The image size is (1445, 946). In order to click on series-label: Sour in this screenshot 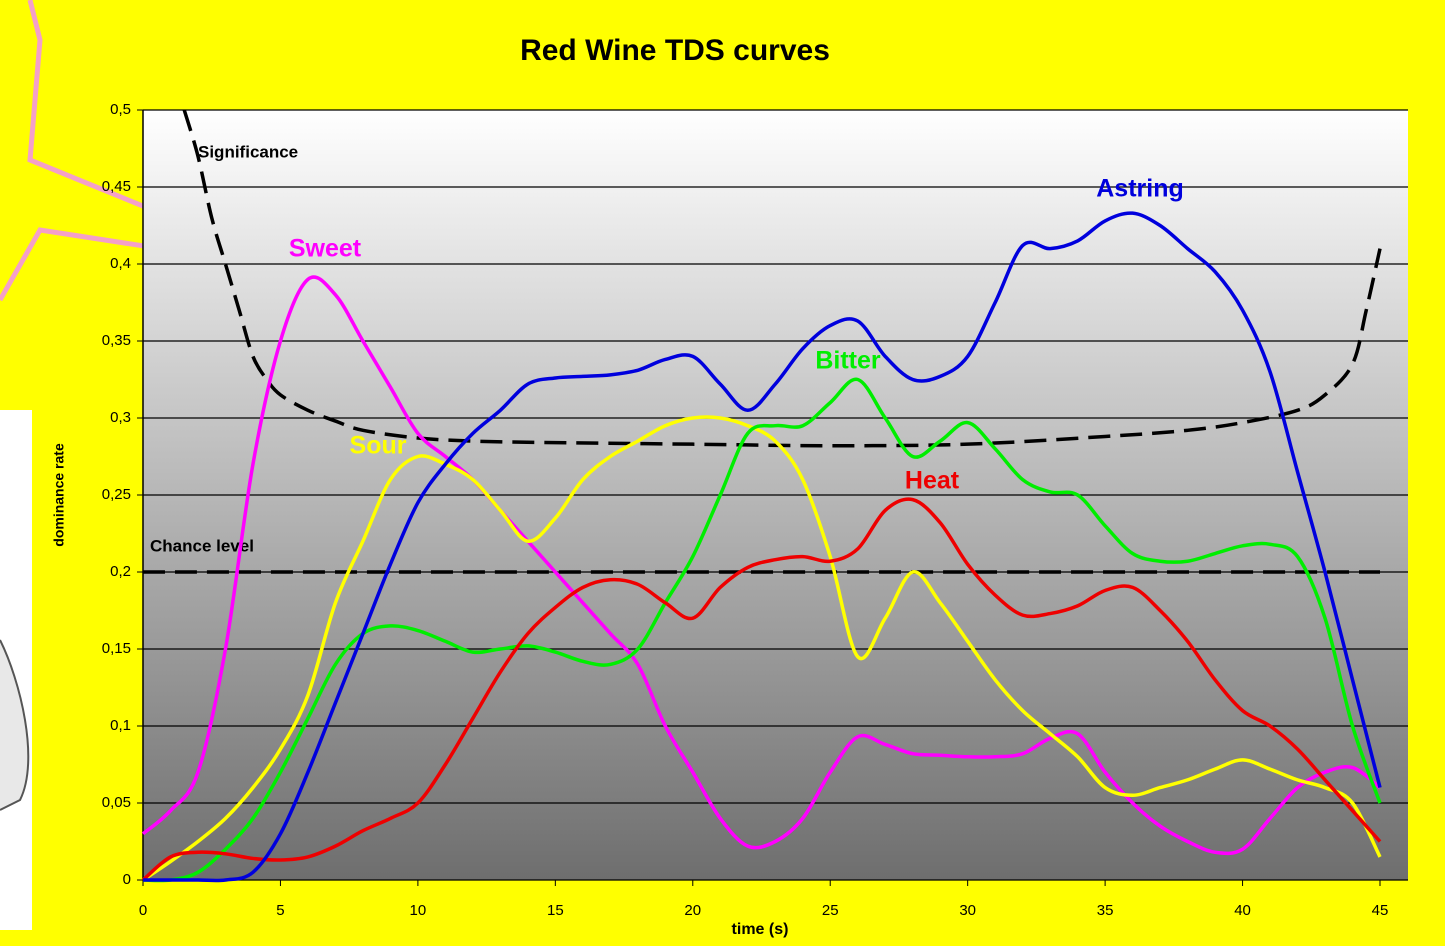, I will do `click(378, 446)`.